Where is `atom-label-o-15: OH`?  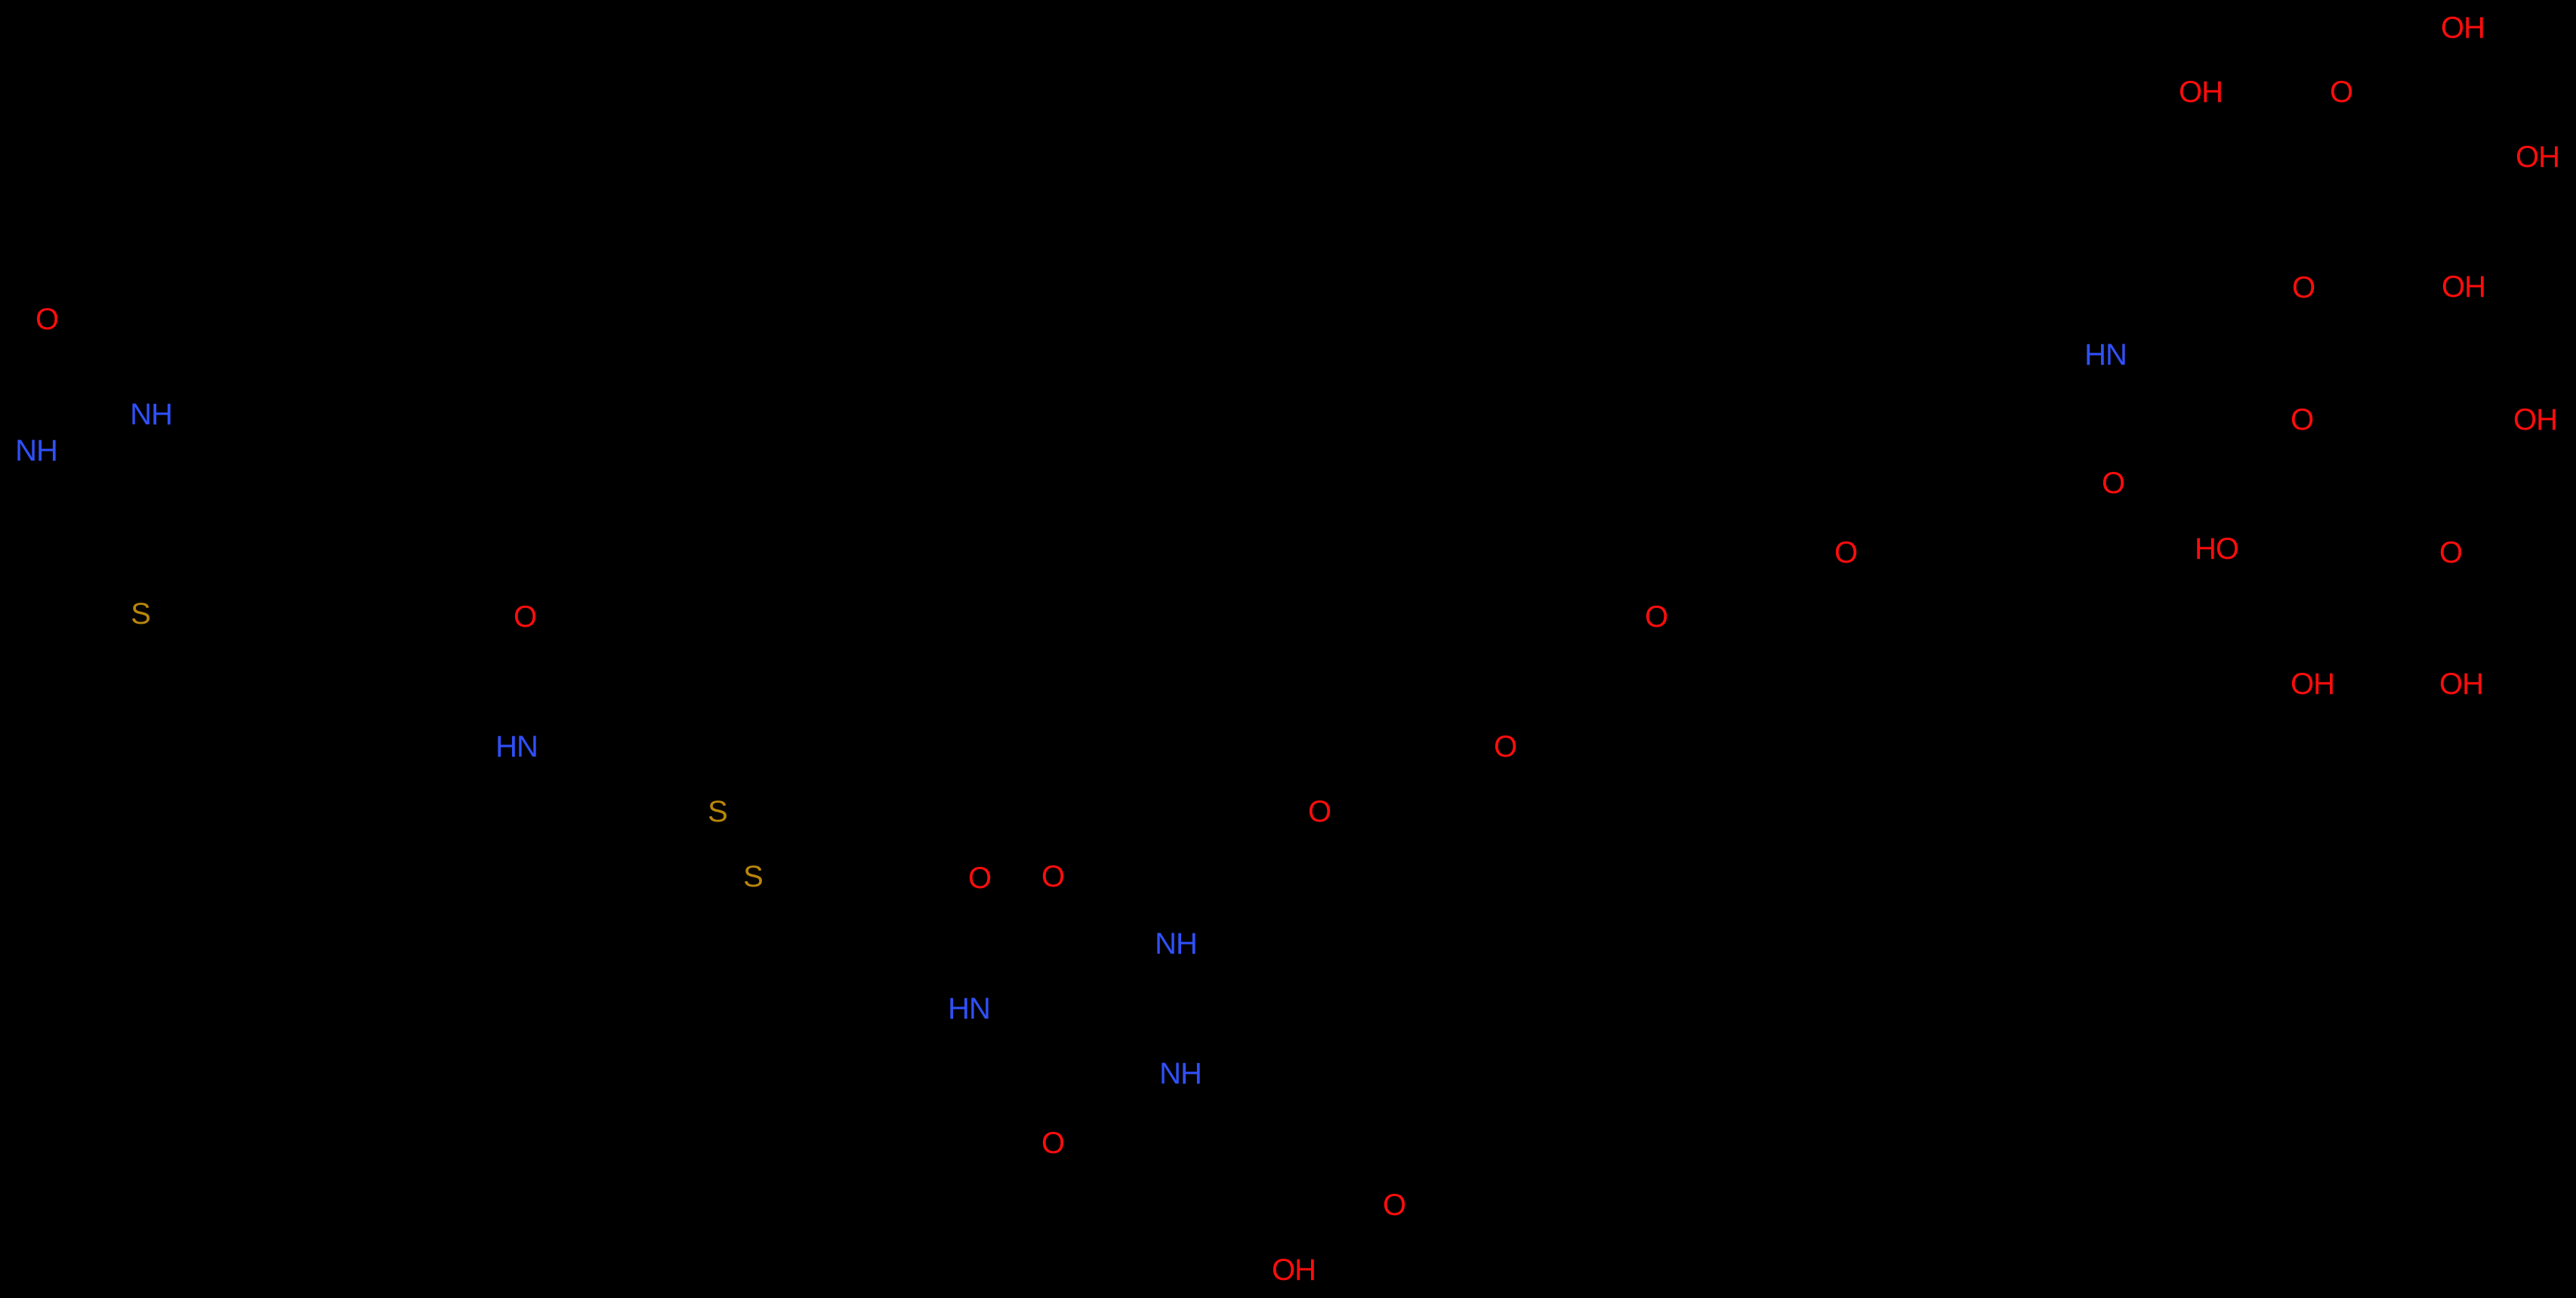
atom-label-o-15: OH is located at coordinates (1294, 1270).